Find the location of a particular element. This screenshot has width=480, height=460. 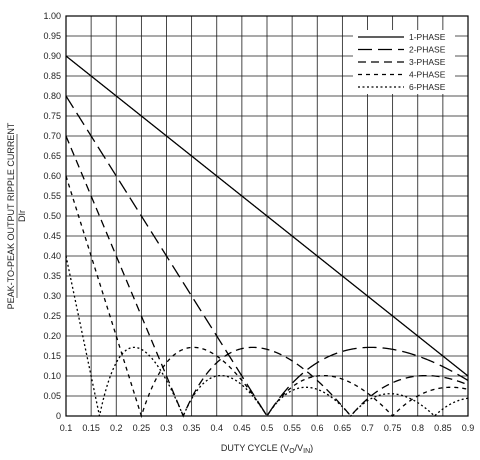

legend-label-1-phase: 1-PHASE is located at coordinates (427, 37).